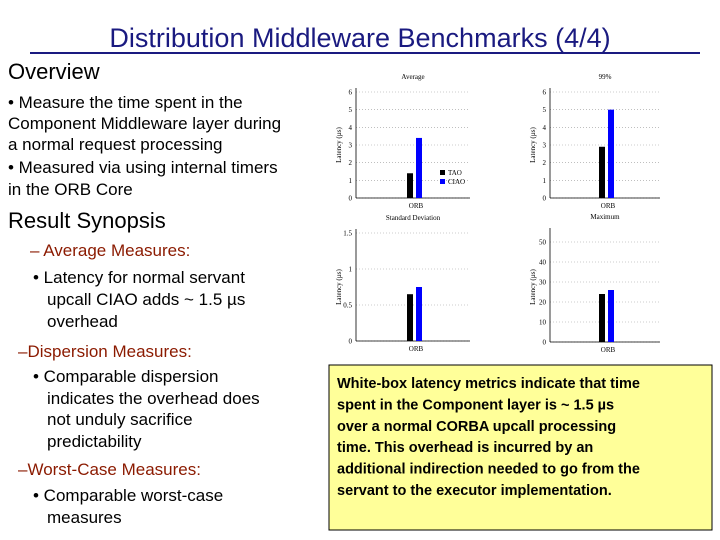  I want to click on synopsis-group-heading: –Dispersion Measures:, so click(105, 351).